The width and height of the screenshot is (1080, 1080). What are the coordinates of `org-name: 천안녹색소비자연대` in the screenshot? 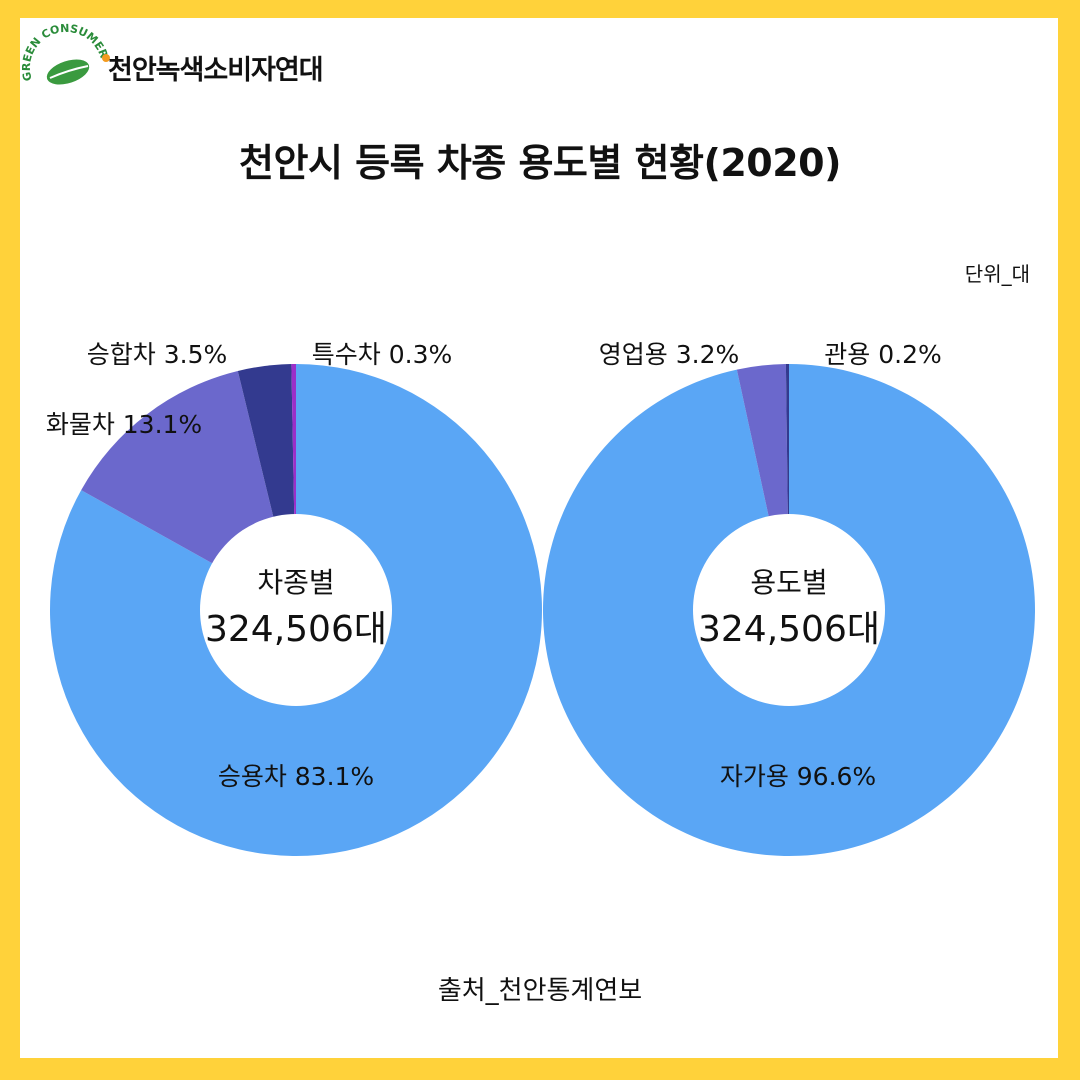 It's located at (216, 70).